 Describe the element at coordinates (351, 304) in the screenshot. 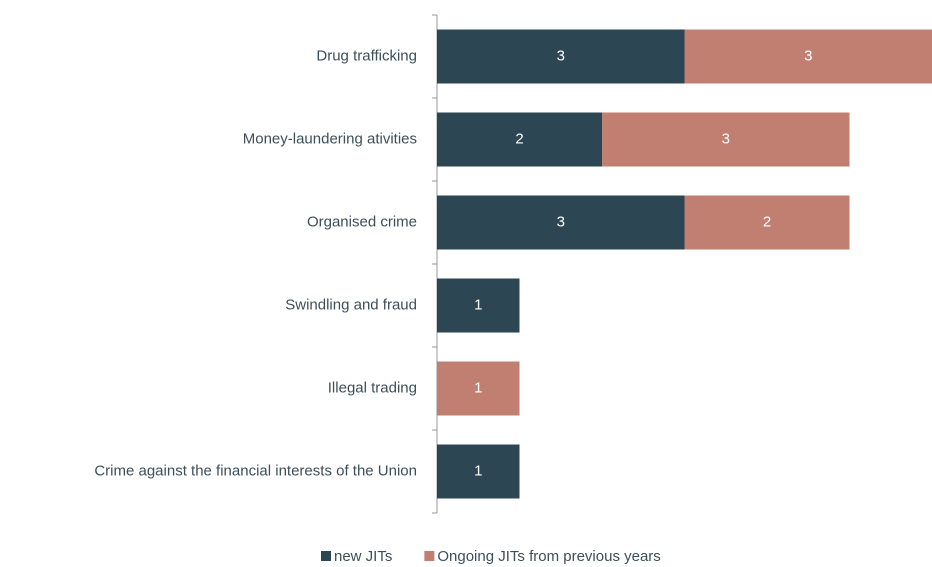

I see `category-label: Swindling and fraud` at that location.